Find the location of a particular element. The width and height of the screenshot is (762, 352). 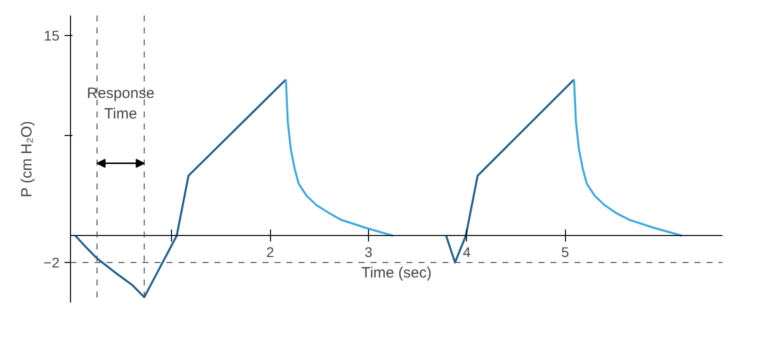

x-tick-label: 4 is located at coordinates (466, 252).